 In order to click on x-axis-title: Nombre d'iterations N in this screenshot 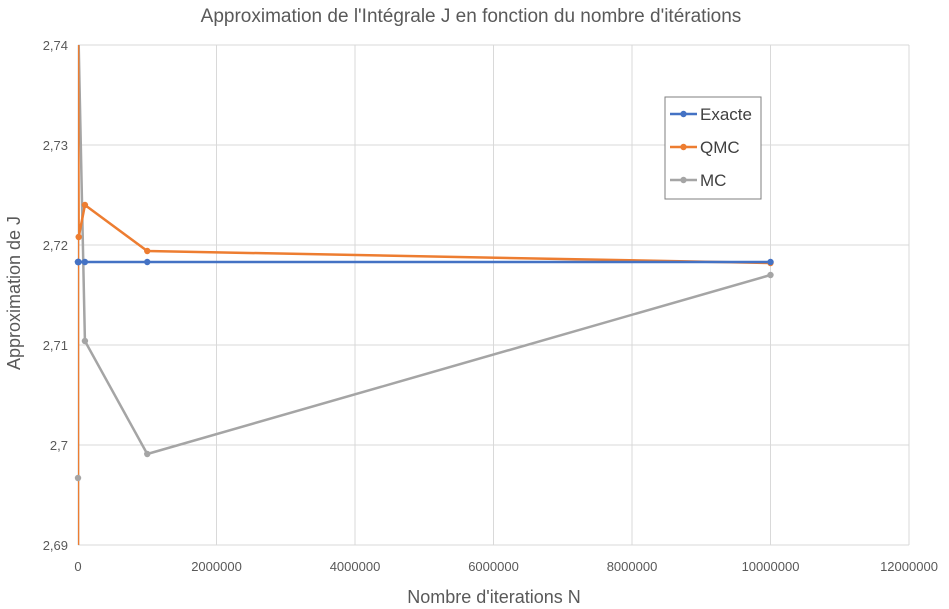, I will do `click(494, 597)`.